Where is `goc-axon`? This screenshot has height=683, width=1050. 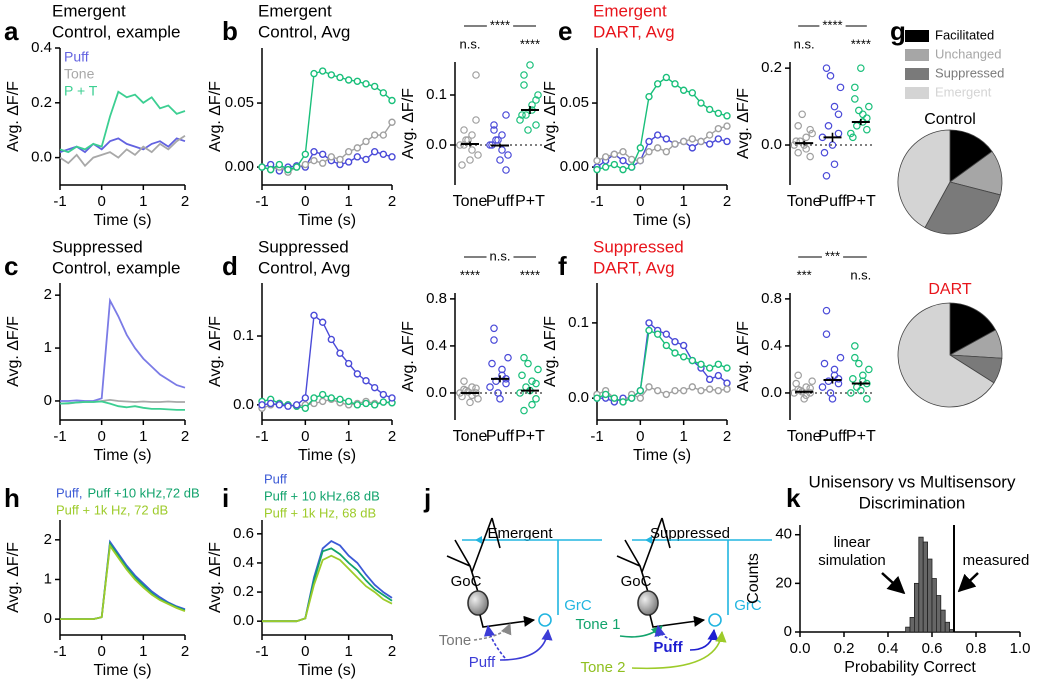 goc-axon is located at coordinates (507, 621).